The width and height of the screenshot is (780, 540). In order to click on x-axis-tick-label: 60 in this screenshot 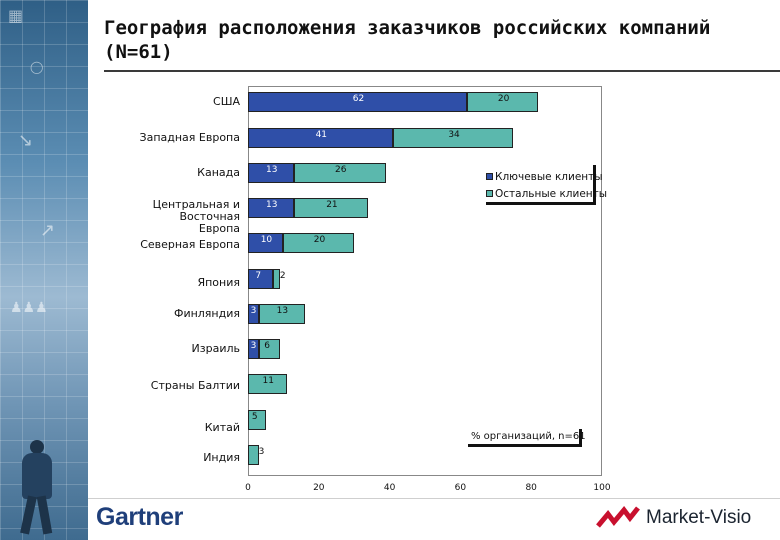, I will do `click(460, 488)`.